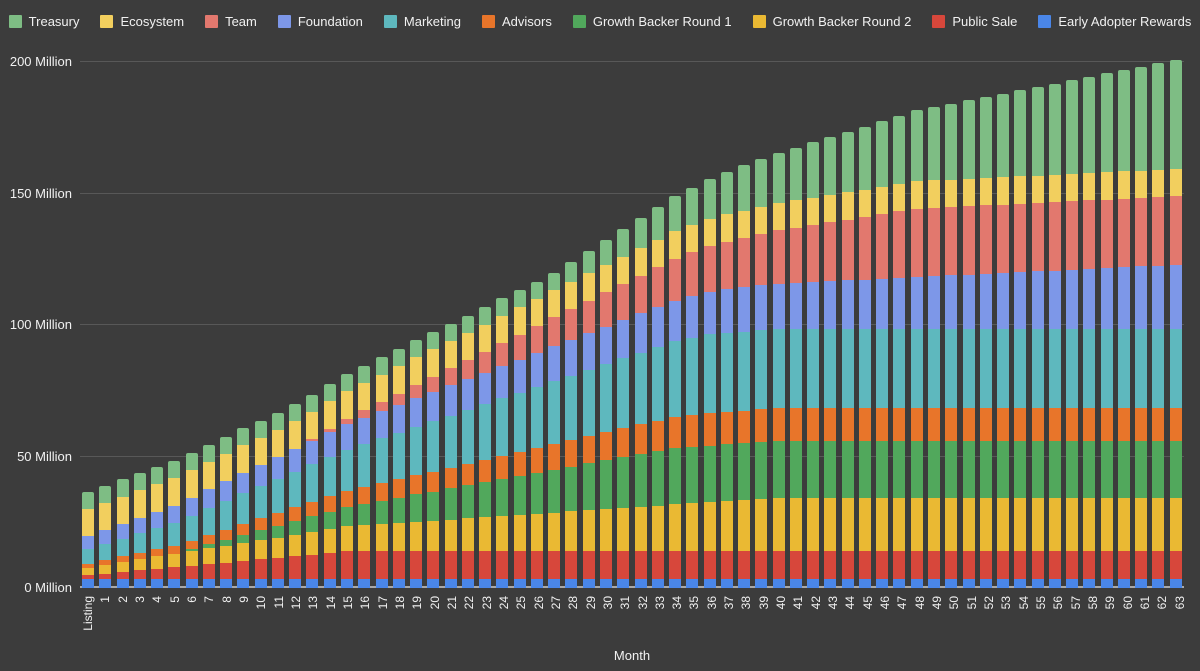 The height and width of the screenshot is (671, 1200). I want to click on legend-item-public-sale: Public Sale, so click(974, 21).